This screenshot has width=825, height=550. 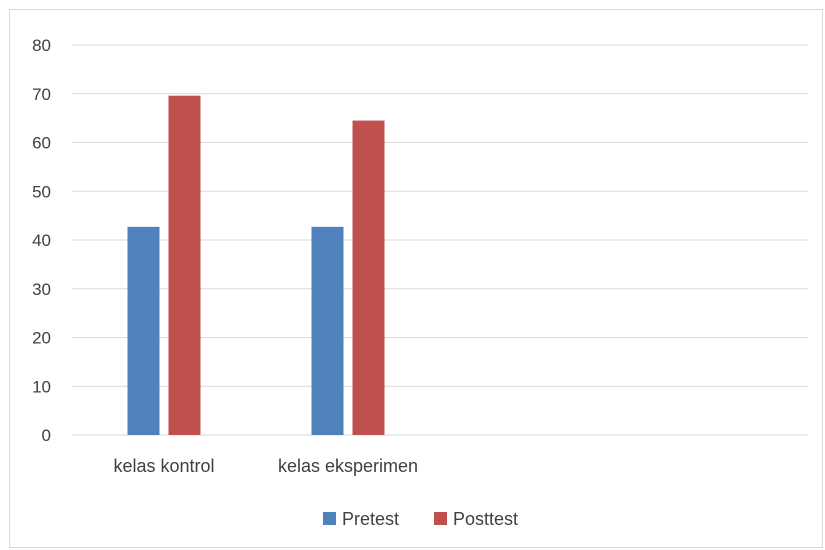 I want to click on y-tick-label: 70, so click(x=41, y=94).